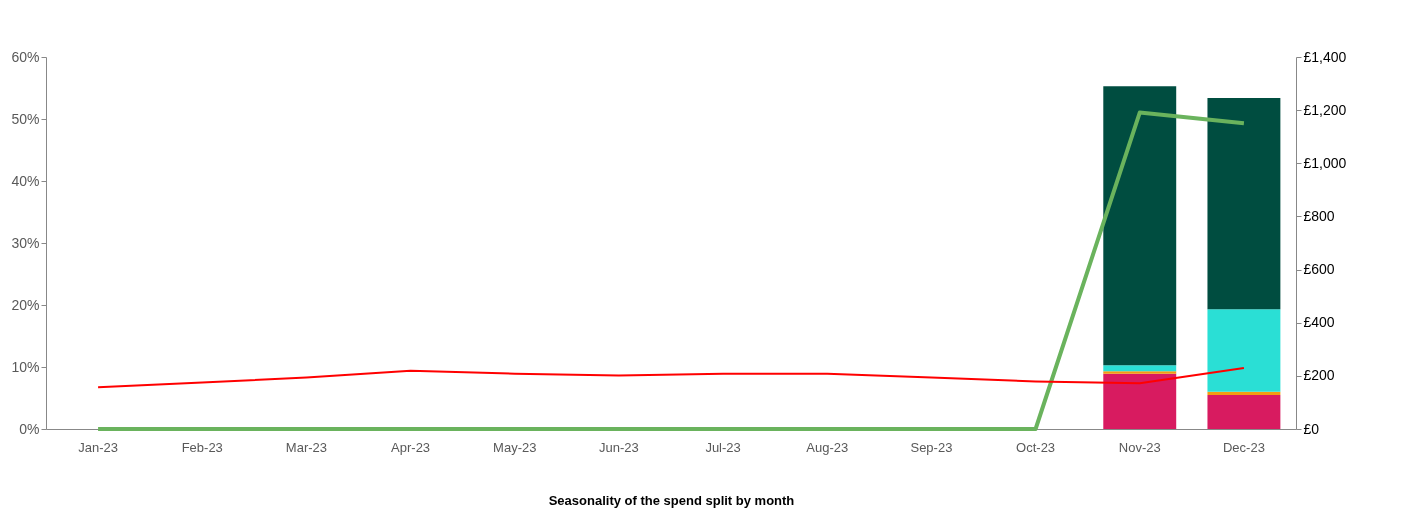 The height and width of the screenshot is (523, 1414). Describe the element at coordinates (25, 56) in the screenshot. I see `y-tick-label: 60%` at that location.